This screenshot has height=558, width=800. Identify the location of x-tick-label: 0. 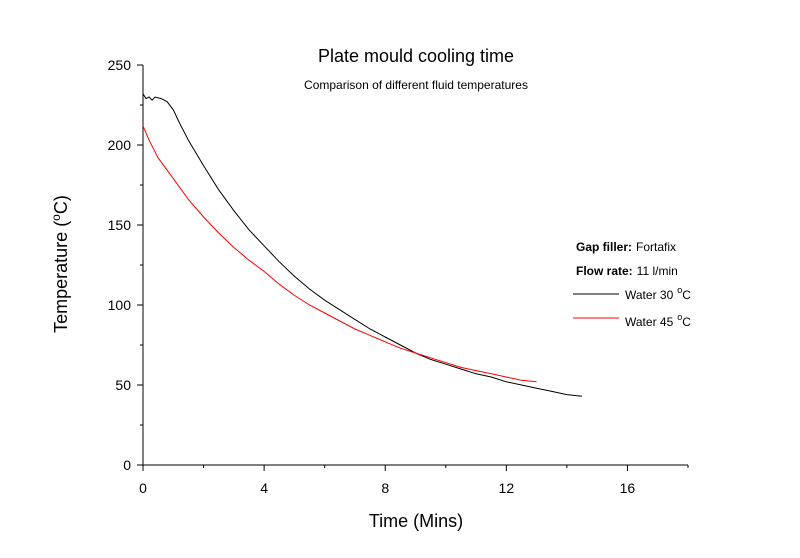
(143, 488).